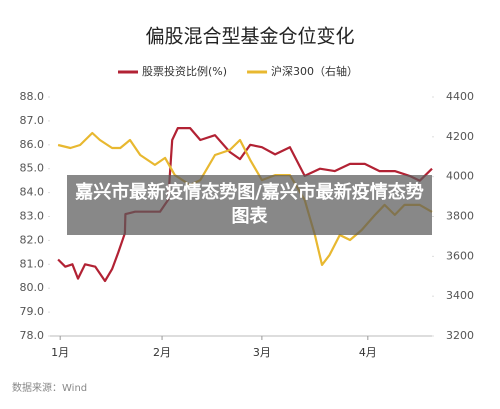 Image resolution: width=500 pixels, height=409 pixels. What do you see at coordinates (32, 287) in the screenshot?
I see `y-tick-label: 80.0` at bounding box center [32, 287].